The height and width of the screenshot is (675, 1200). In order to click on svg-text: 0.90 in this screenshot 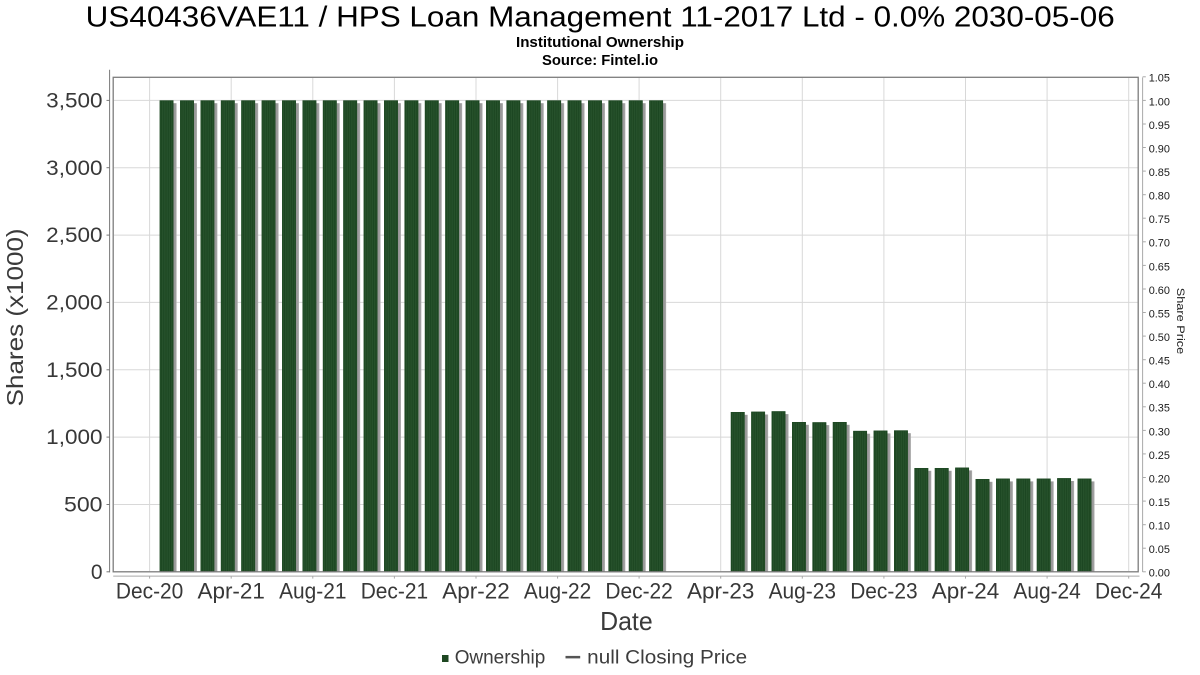, I will do `click(1159, 149)`.